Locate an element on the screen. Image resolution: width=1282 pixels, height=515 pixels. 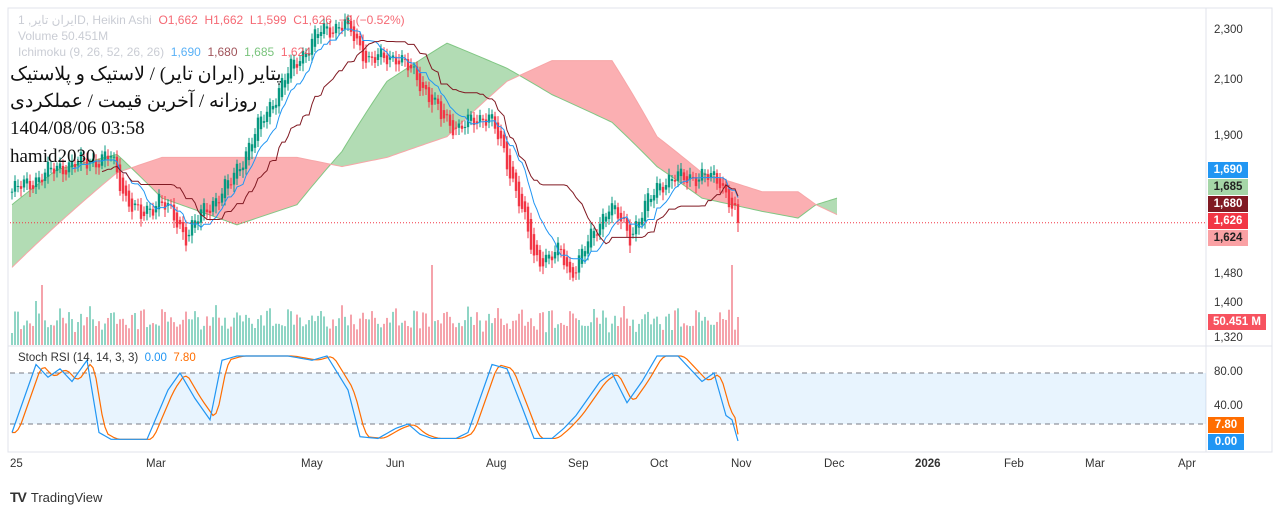
tradingview-brand: TV TradingView is located at coordinates (56, 497).